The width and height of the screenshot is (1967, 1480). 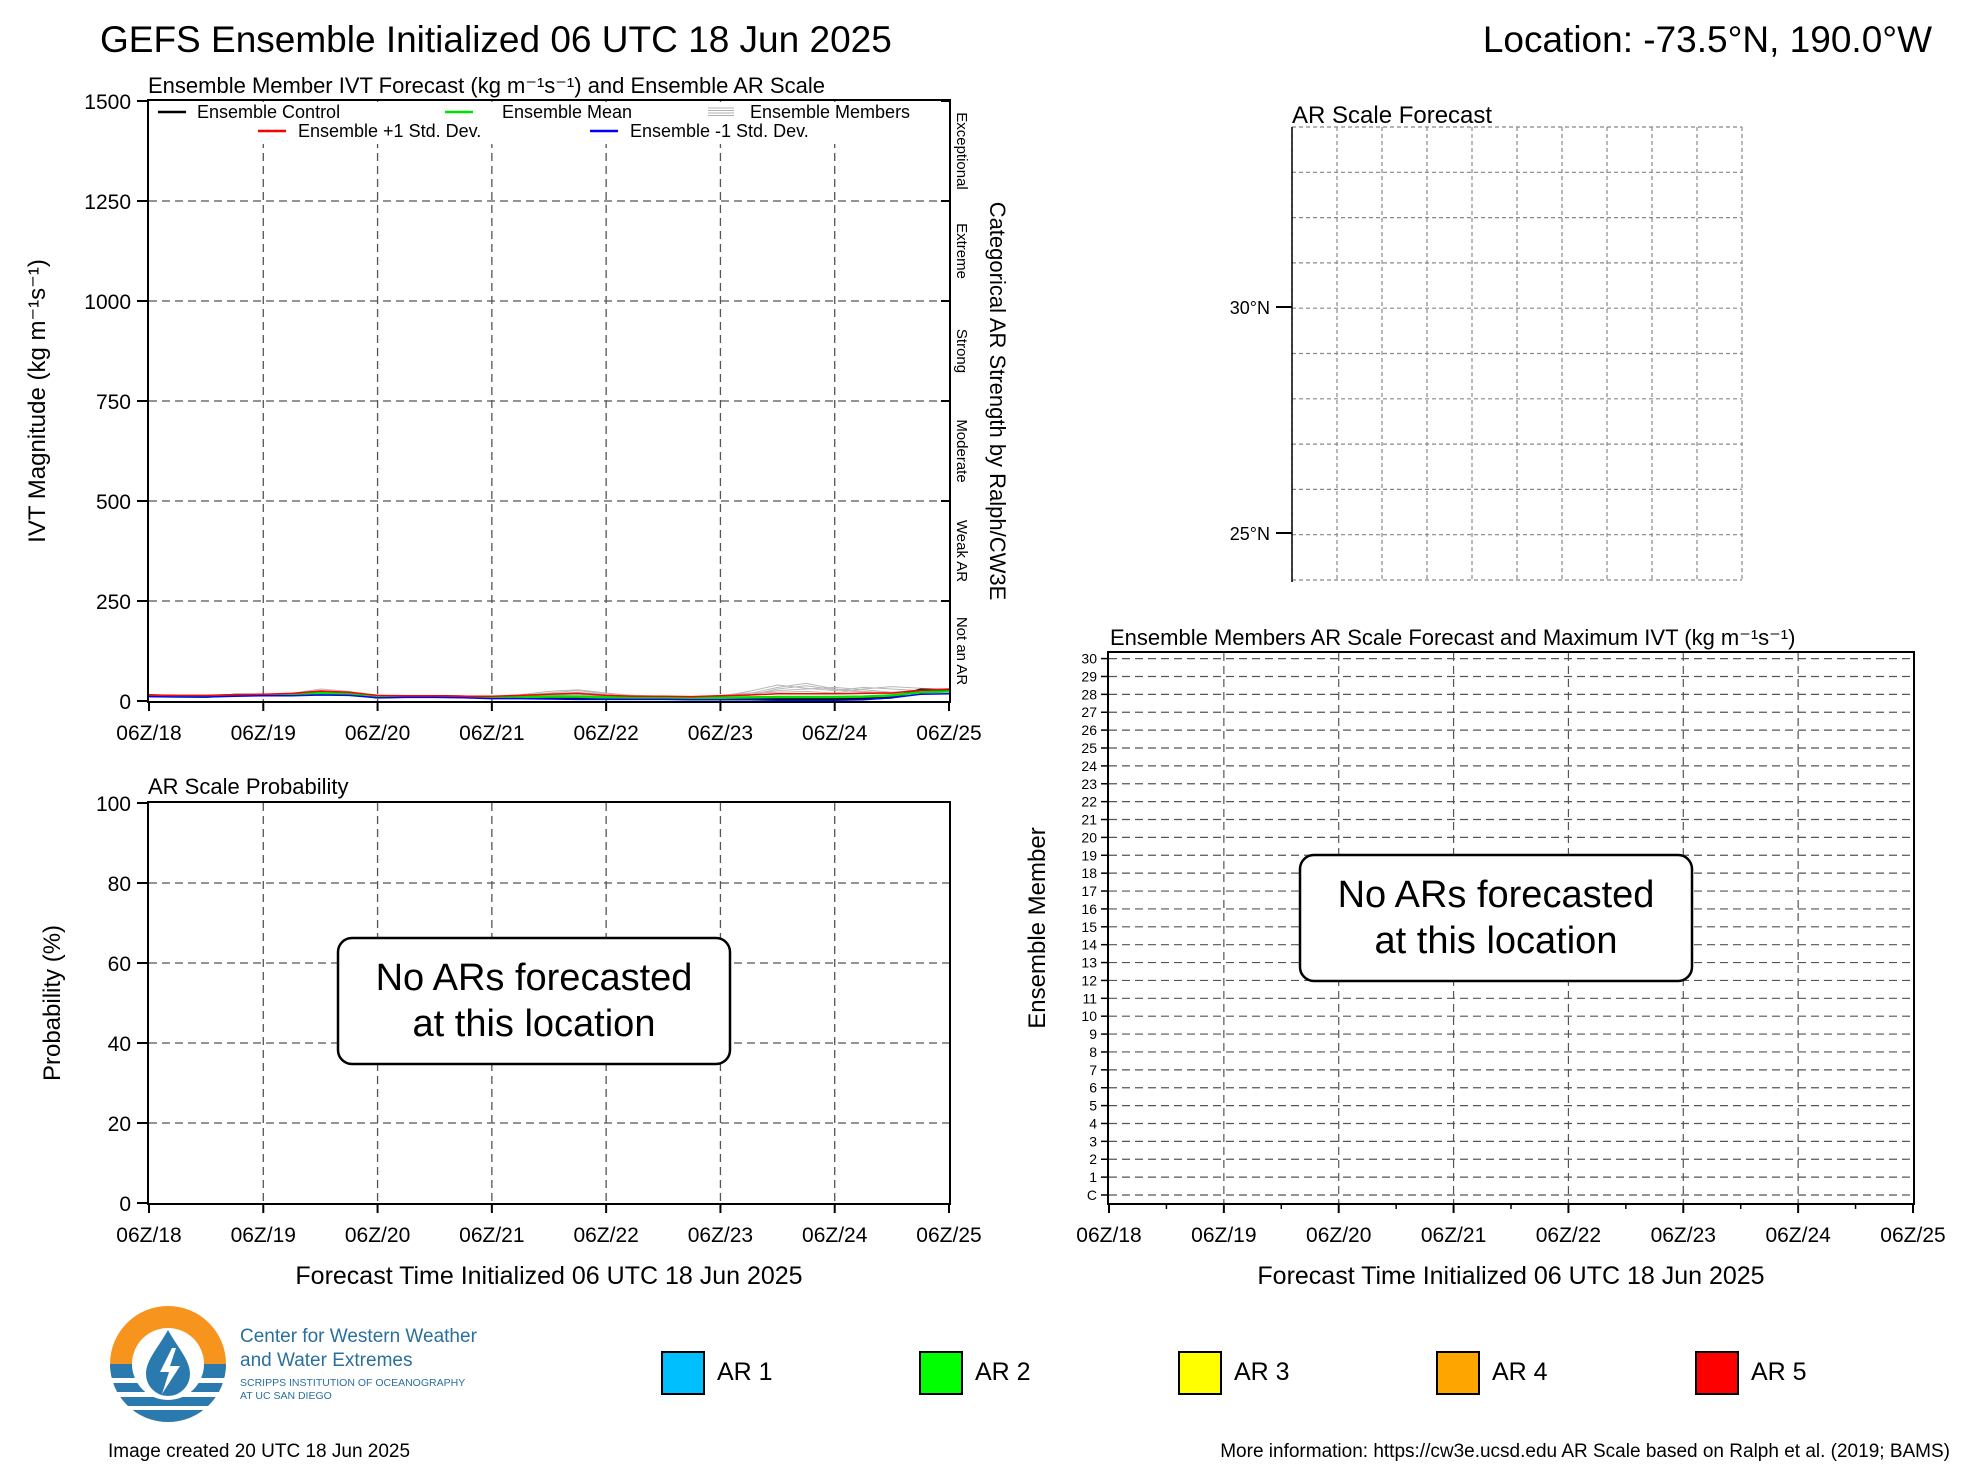 I want to click on ivt-category-label: Not an AR, so click(x=961, y=651).